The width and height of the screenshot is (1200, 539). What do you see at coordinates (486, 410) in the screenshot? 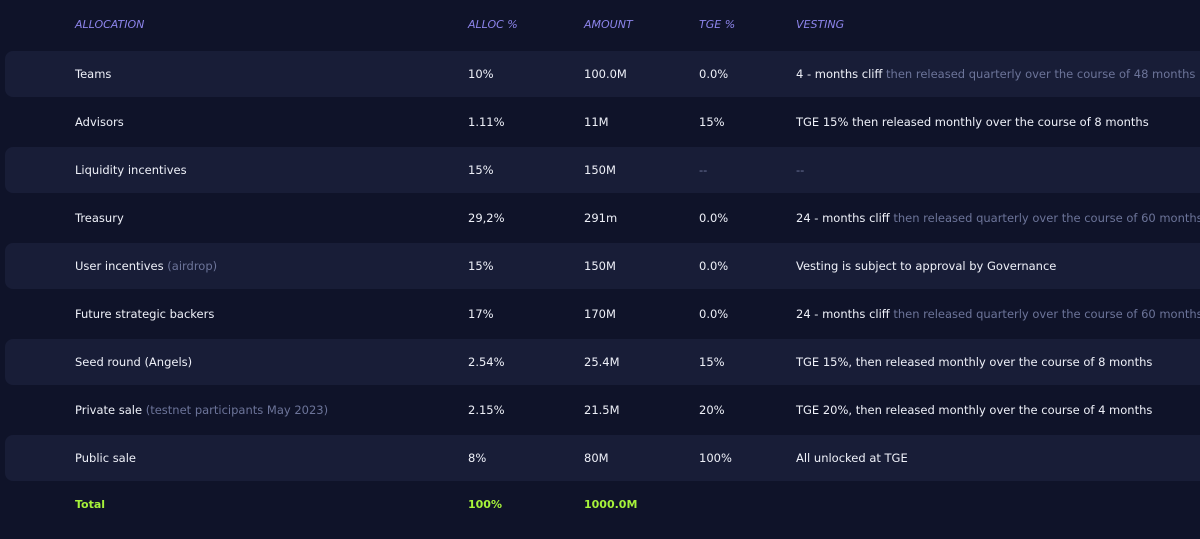
I see `table-cell: 2.15%` at bounding box center [486, 410].